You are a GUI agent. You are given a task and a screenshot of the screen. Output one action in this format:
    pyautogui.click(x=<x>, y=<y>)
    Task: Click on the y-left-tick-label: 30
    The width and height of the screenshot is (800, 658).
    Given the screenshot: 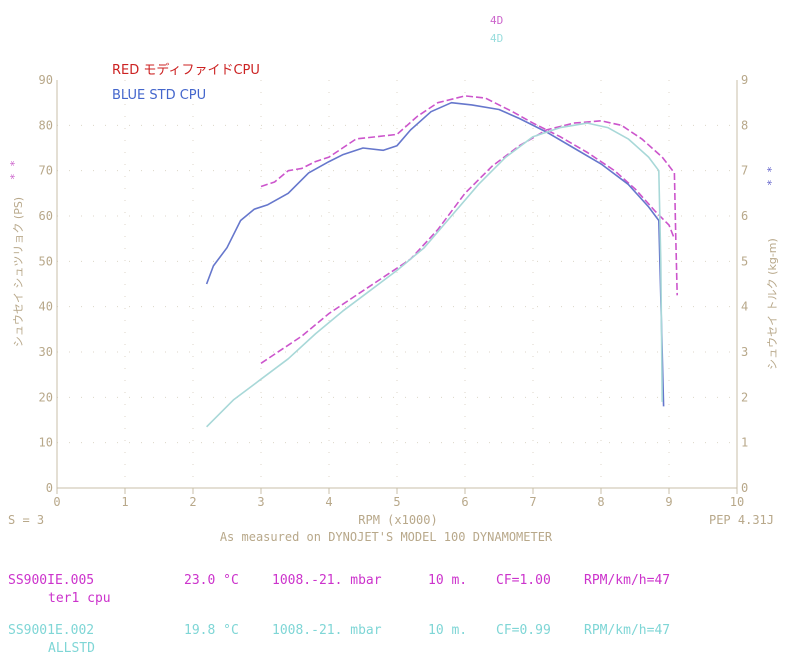 What is the action you would take?
    pyautogui.click(x=46, y=352)
    